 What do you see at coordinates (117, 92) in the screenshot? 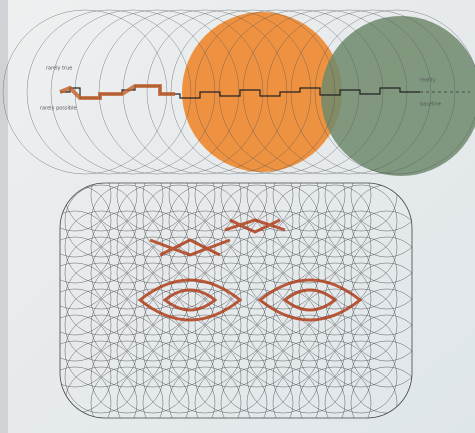
I see `orange-trace` at bounding box center [117, 92].